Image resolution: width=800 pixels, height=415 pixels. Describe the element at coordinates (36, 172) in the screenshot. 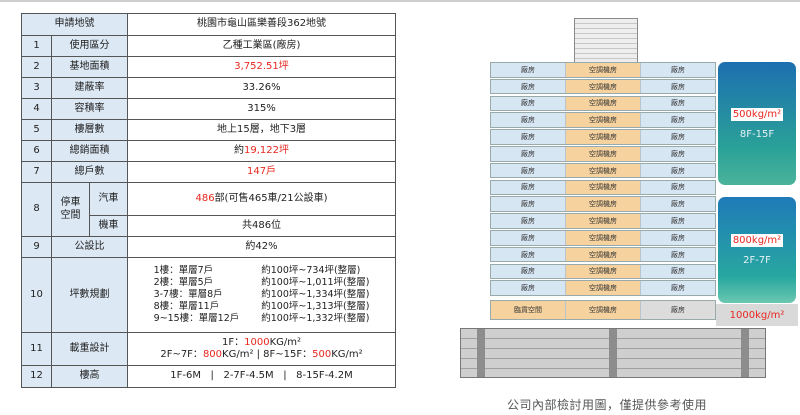

I see `row-number: 7` at that location.